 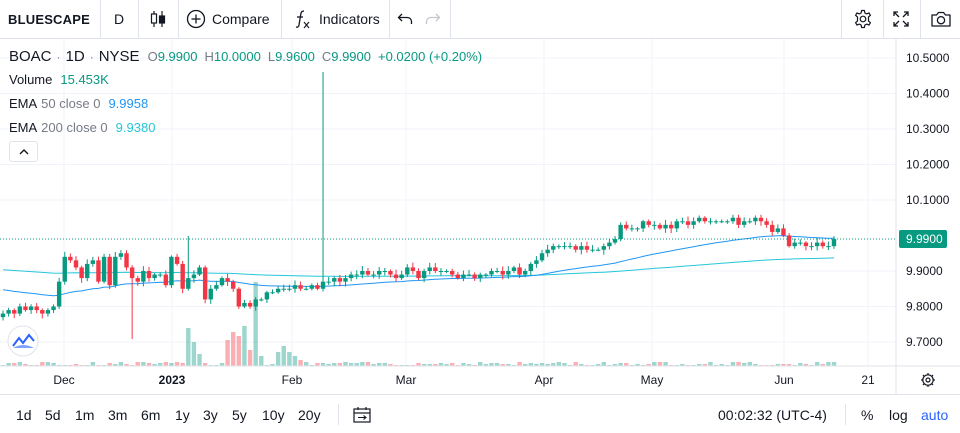 I want to click on collapse-legend-button, so click(x=23, y=151).